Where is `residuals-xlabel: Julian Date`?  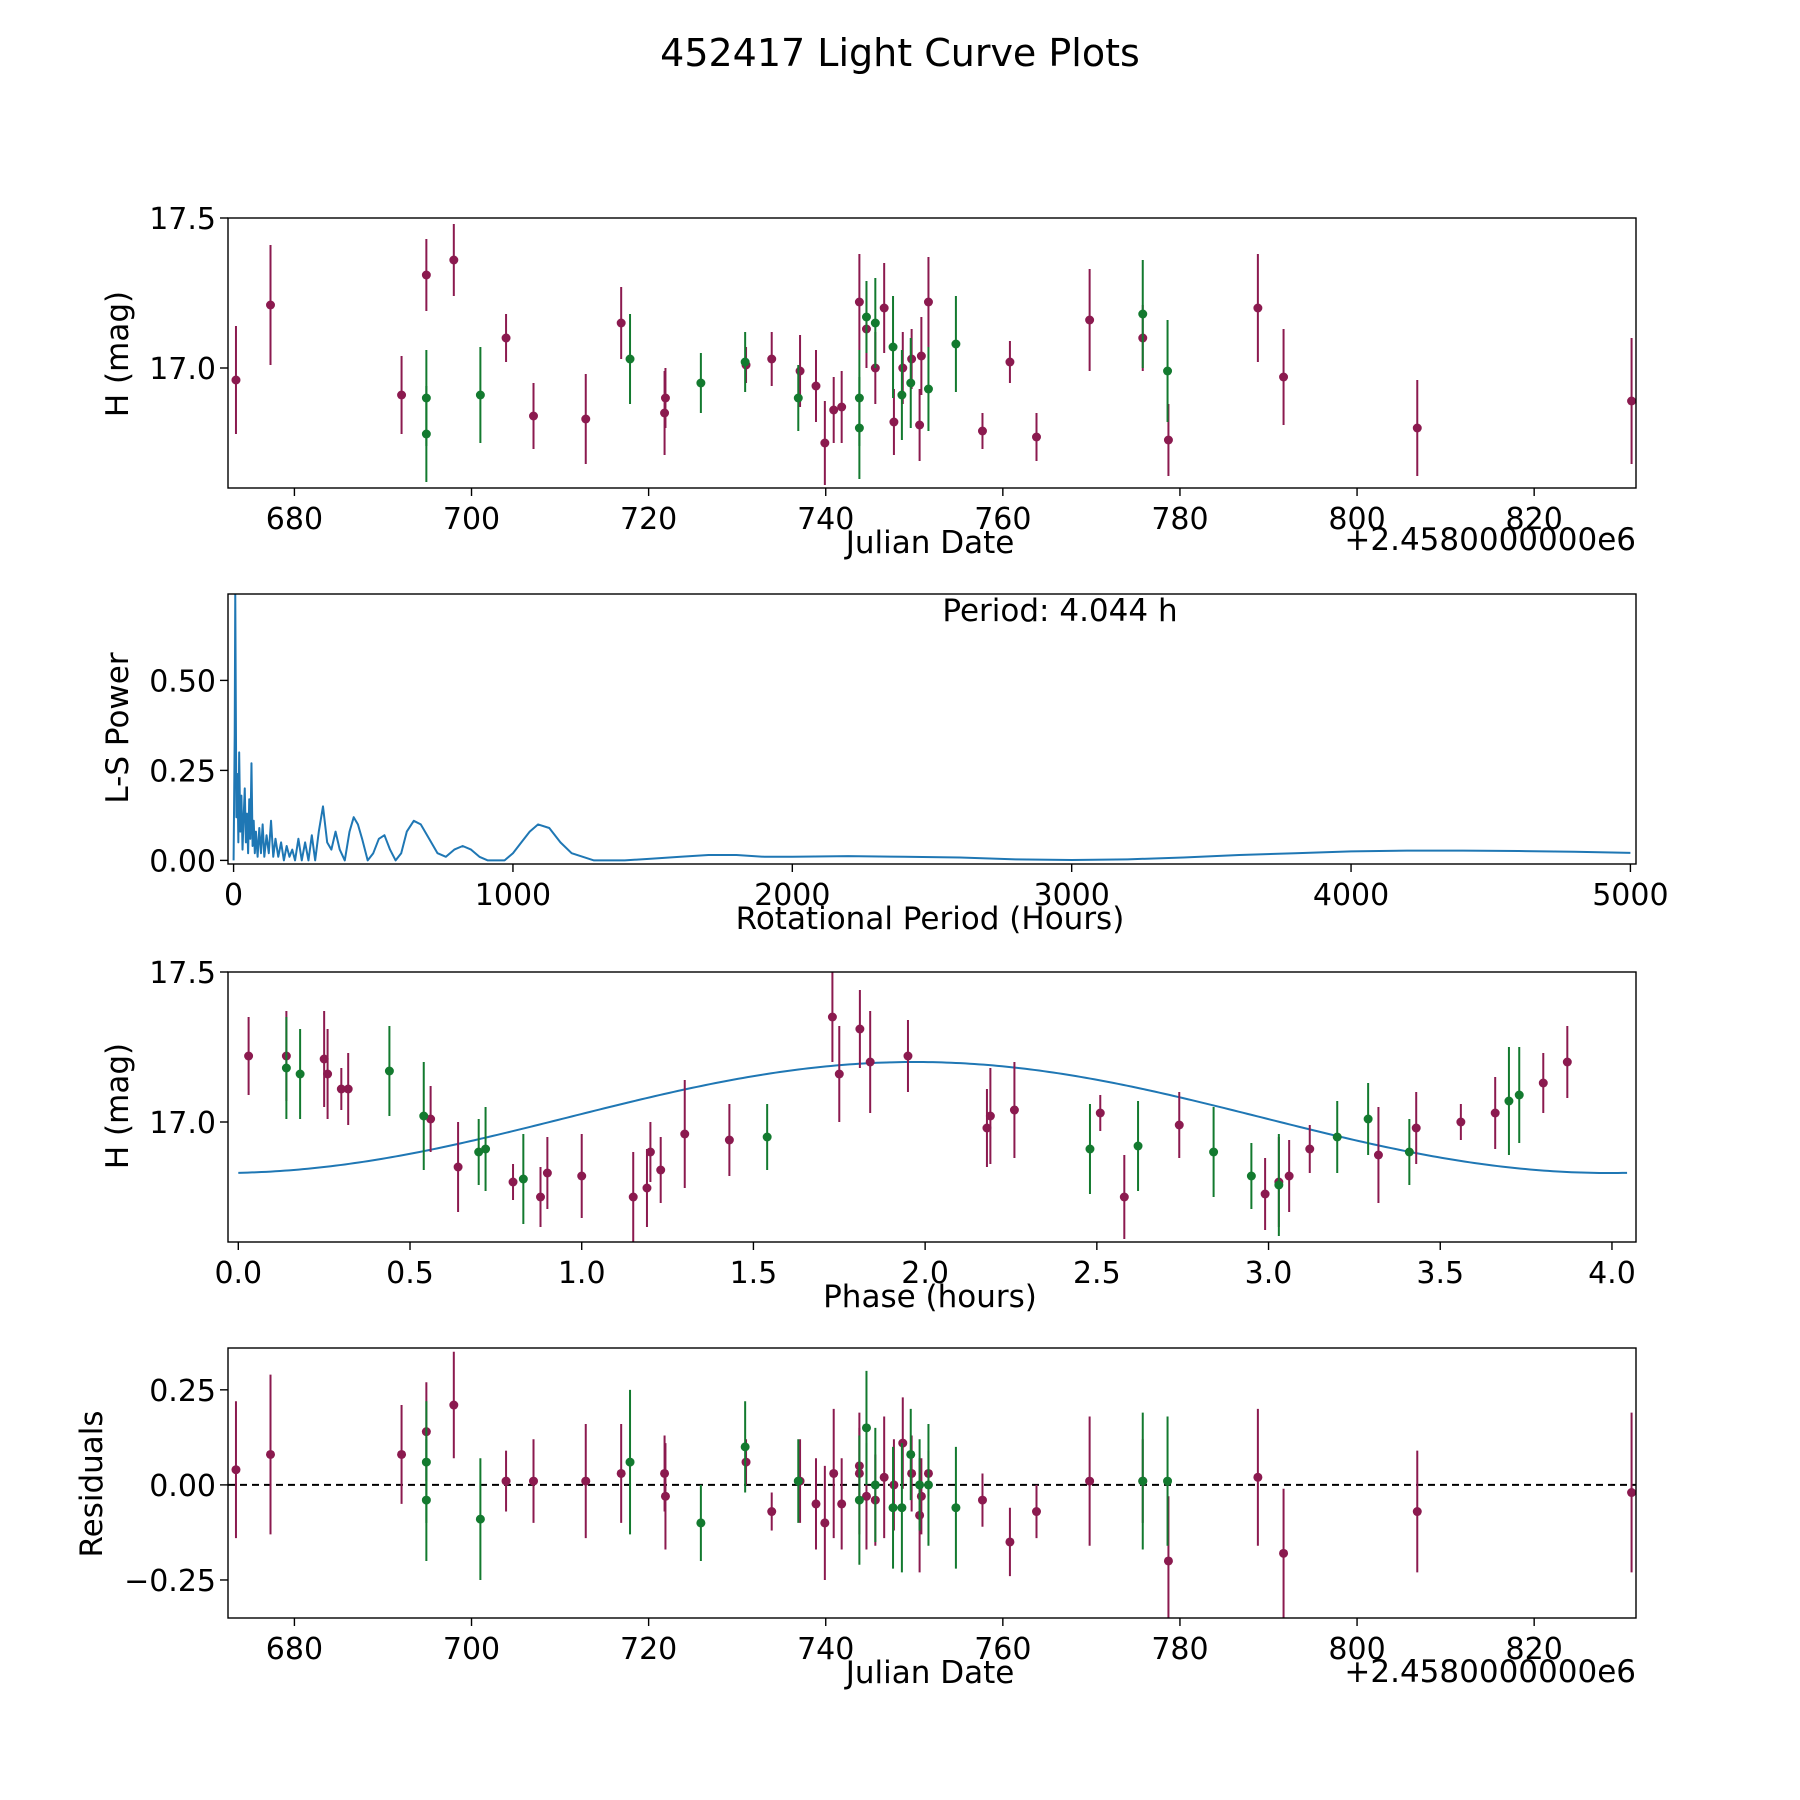 residuals-xlabel: Julian Date is located at coordinates (929, 1673).